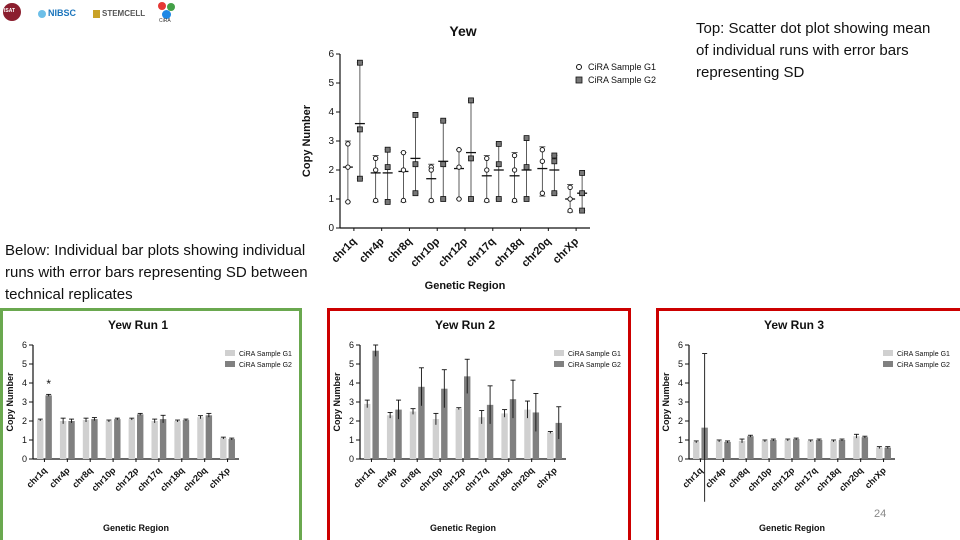  What do you see at coordinates (546, 477) in the screenshot?
I see `x-tick-label: chrXp` at bounding box center [546, 477].